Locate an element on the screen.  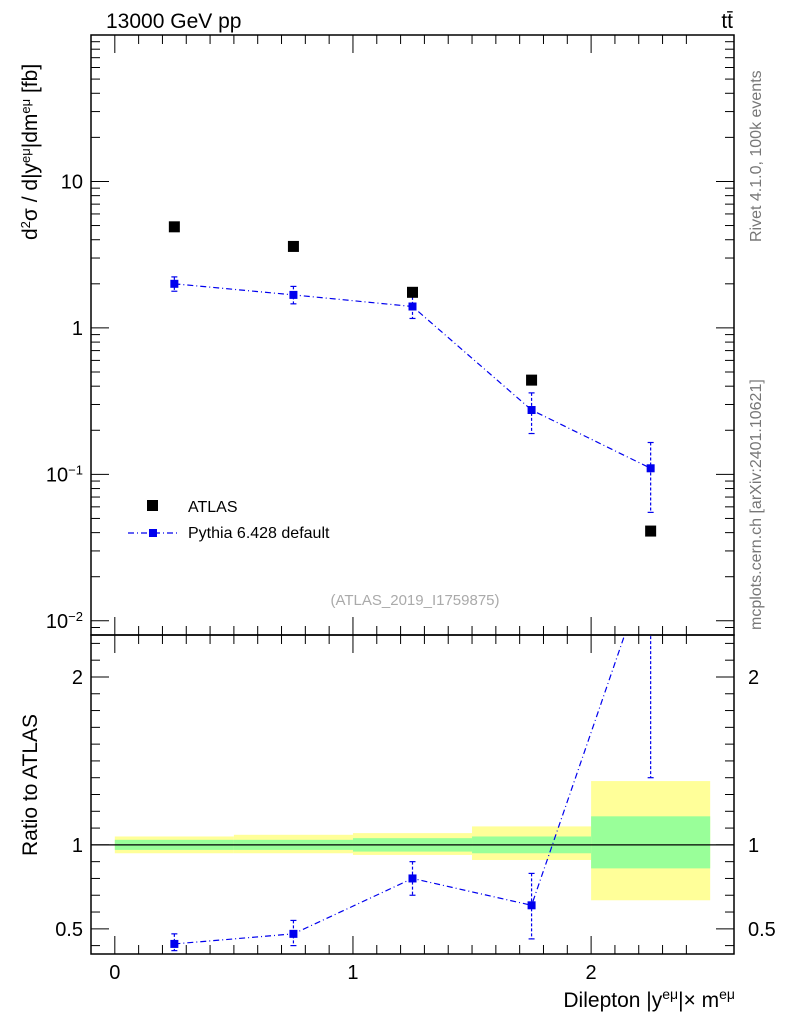
mc-series-line is located at coordinates (412, 376).